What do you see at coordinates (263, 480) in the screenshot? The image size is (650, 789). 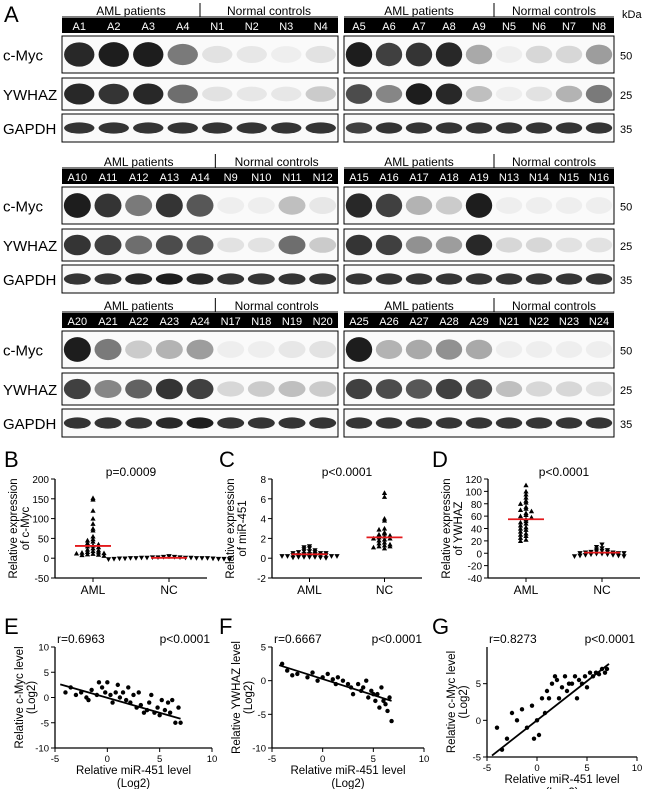 I see `y-tick-label: 8` at bounding box center [263, 480].